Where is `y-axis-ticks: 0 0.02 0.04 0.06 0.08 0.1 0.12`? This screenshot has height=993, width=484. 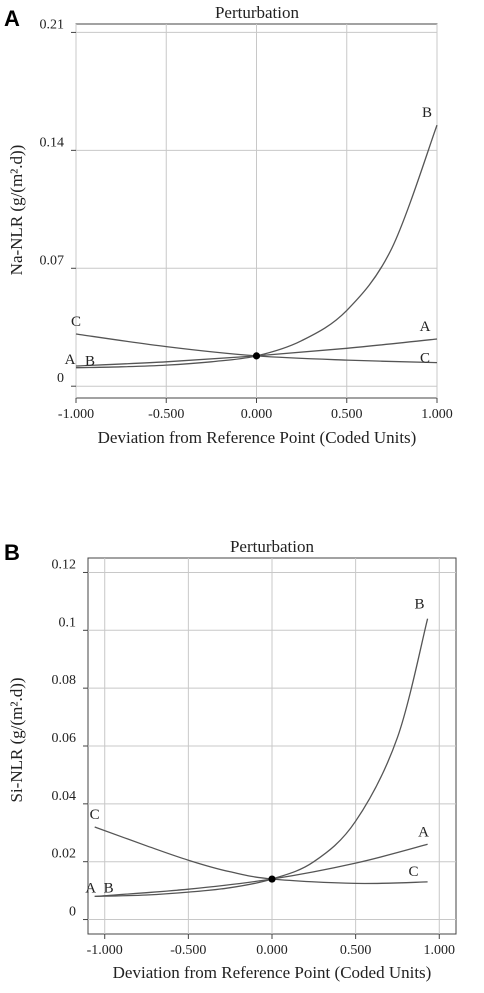
y-axis-ticks: 0 0.02 0.04 0.06 0.08 0.1 0.12 is located at coordinates (70, 739).